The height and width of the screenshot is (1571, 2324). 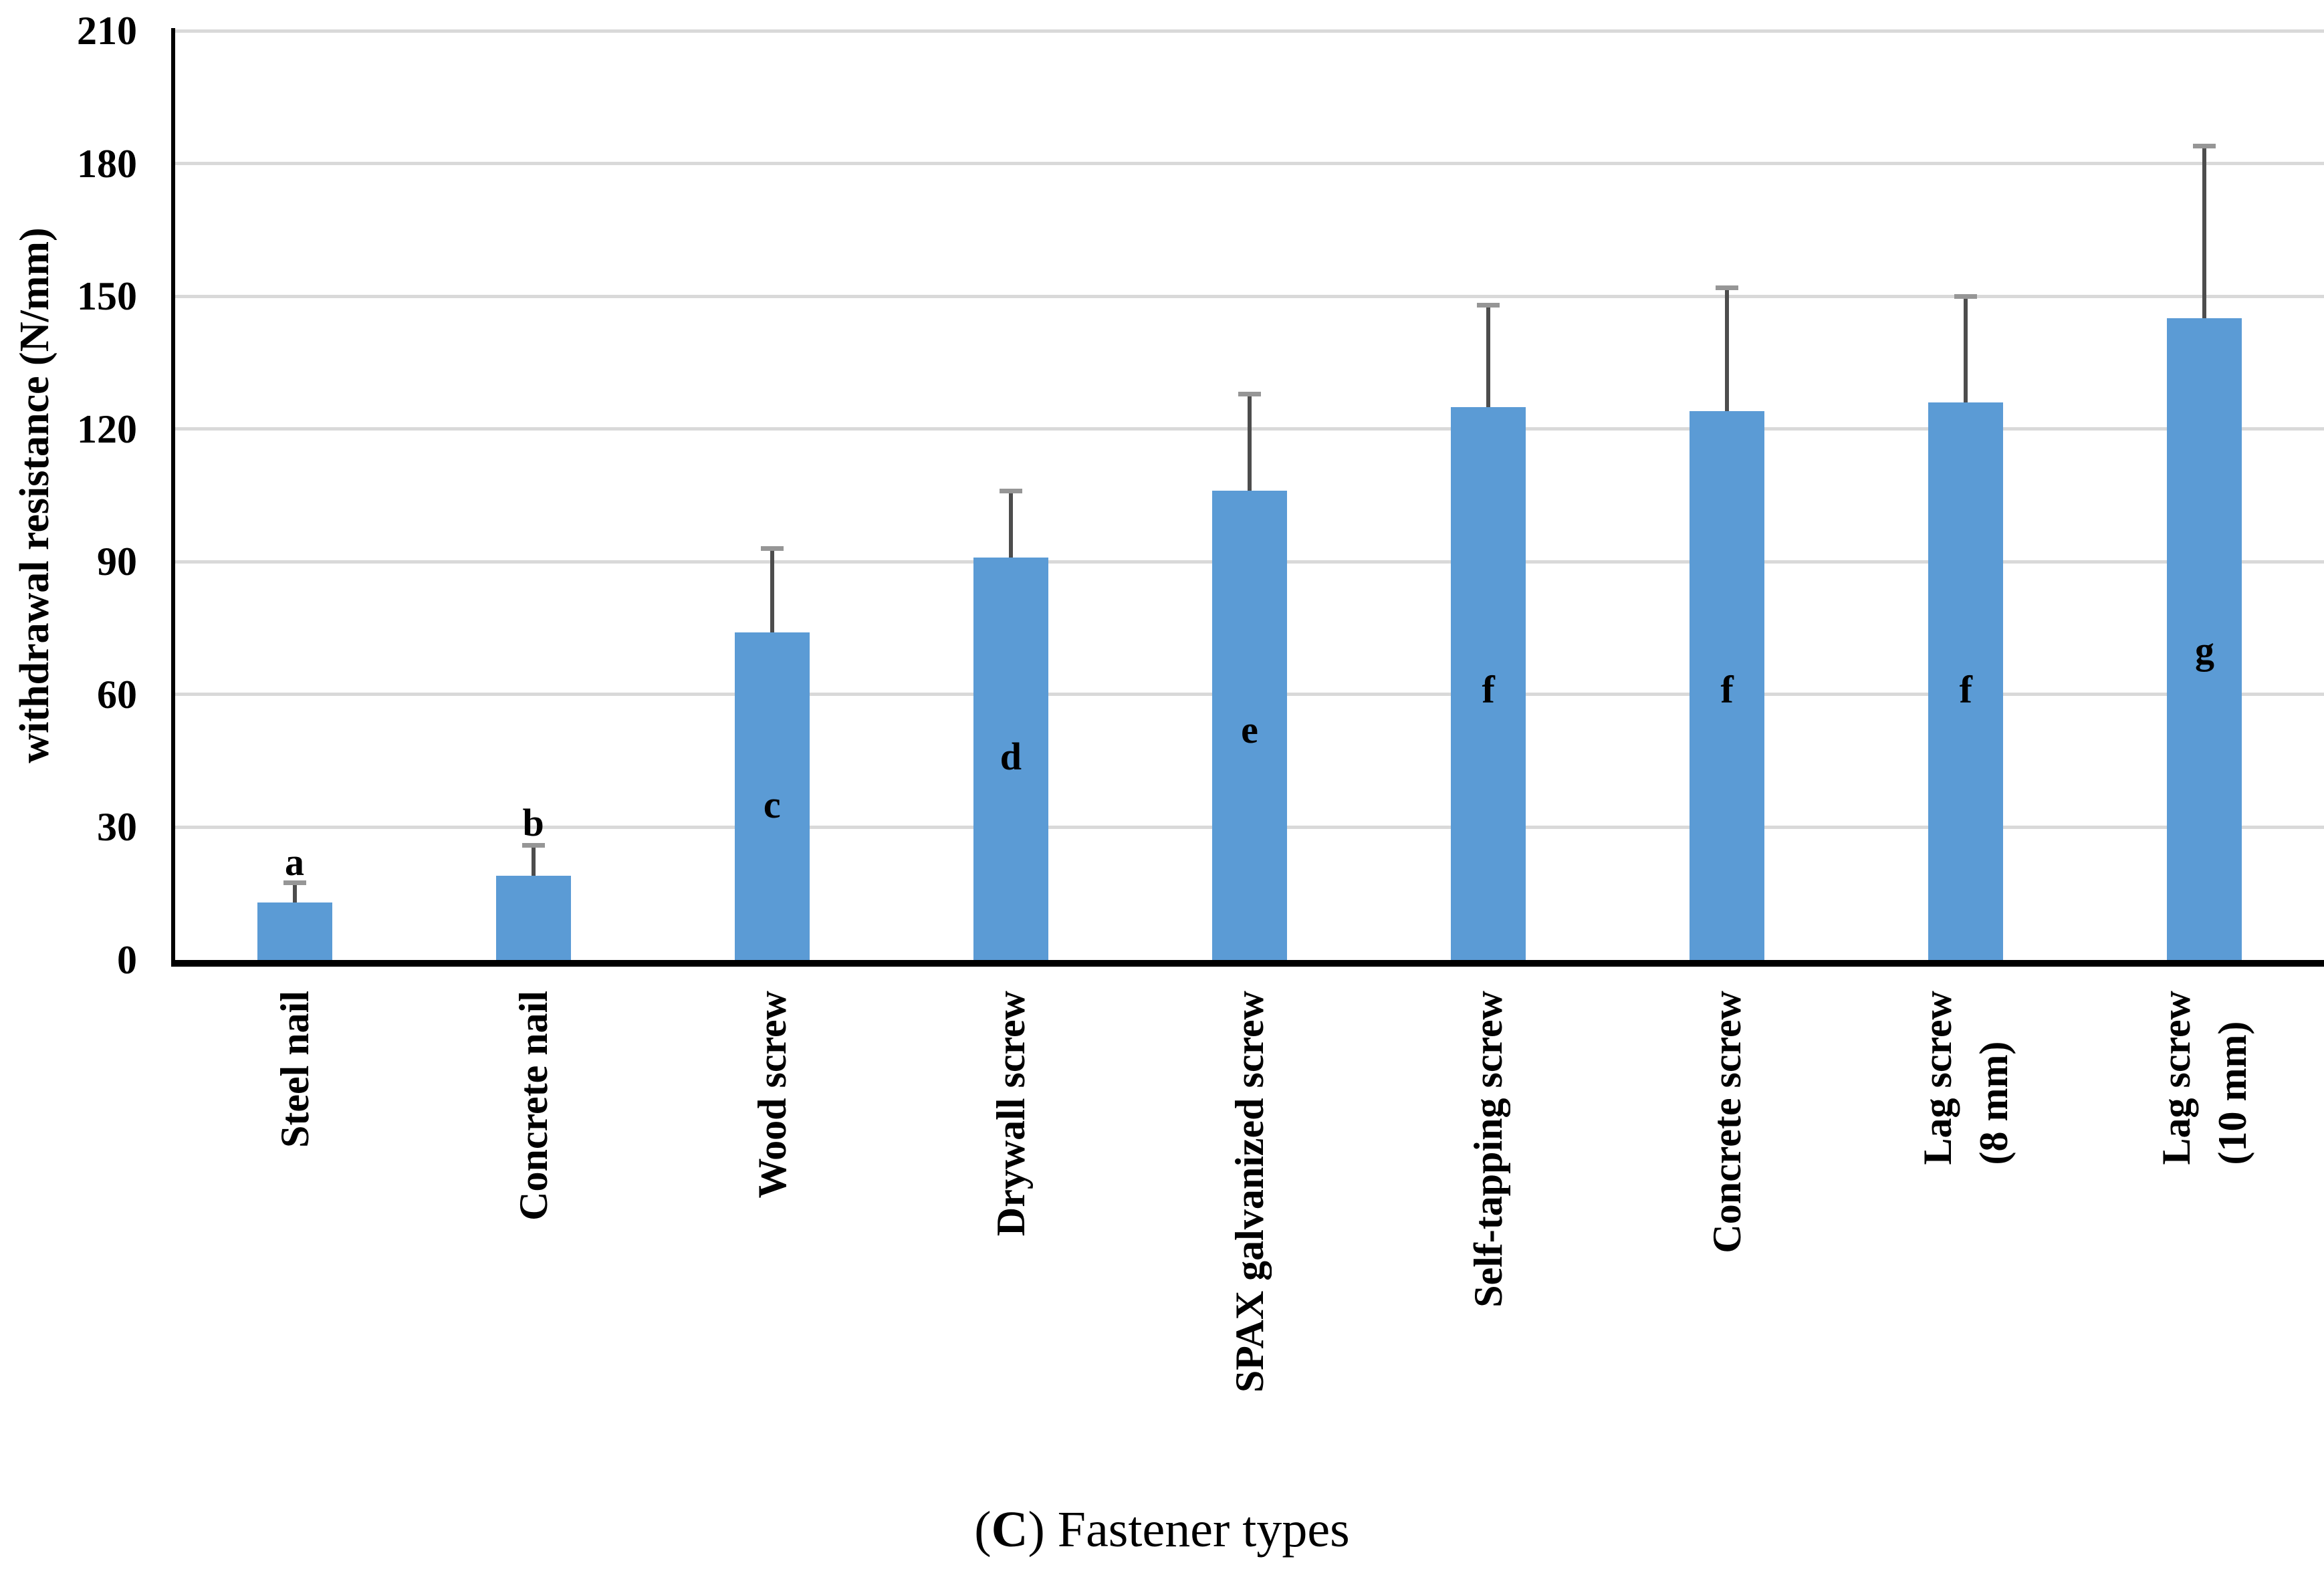 What do you see at coordinates (1965, 1078) in the screenshot?
I see `x-tick-label: Lag screw (8 mm)` at bounding box center [1965, 1078].